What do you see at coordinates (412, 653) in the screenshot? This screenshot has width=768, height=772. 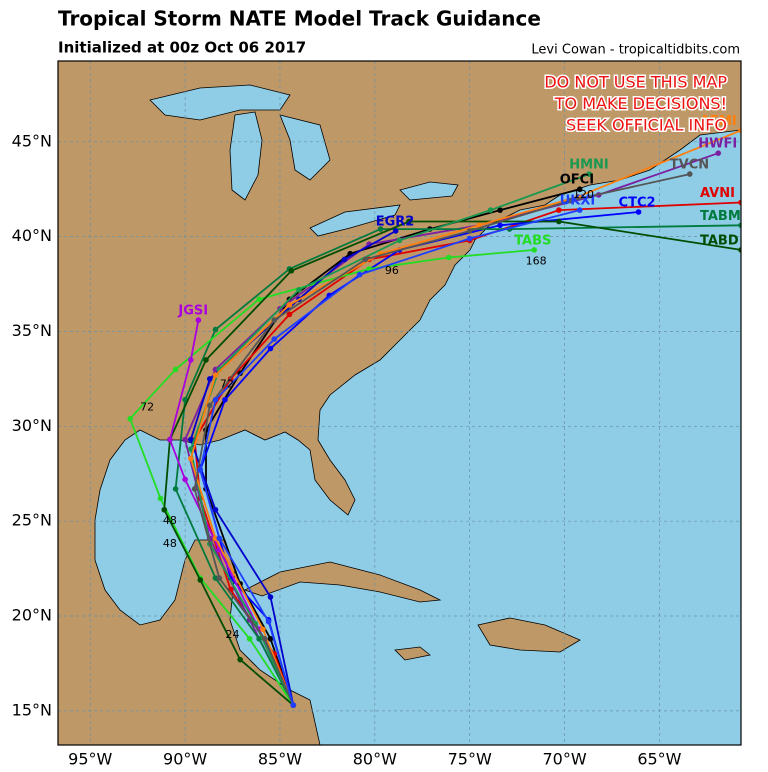 I see `jamaica` at bounding box center [412, 653].